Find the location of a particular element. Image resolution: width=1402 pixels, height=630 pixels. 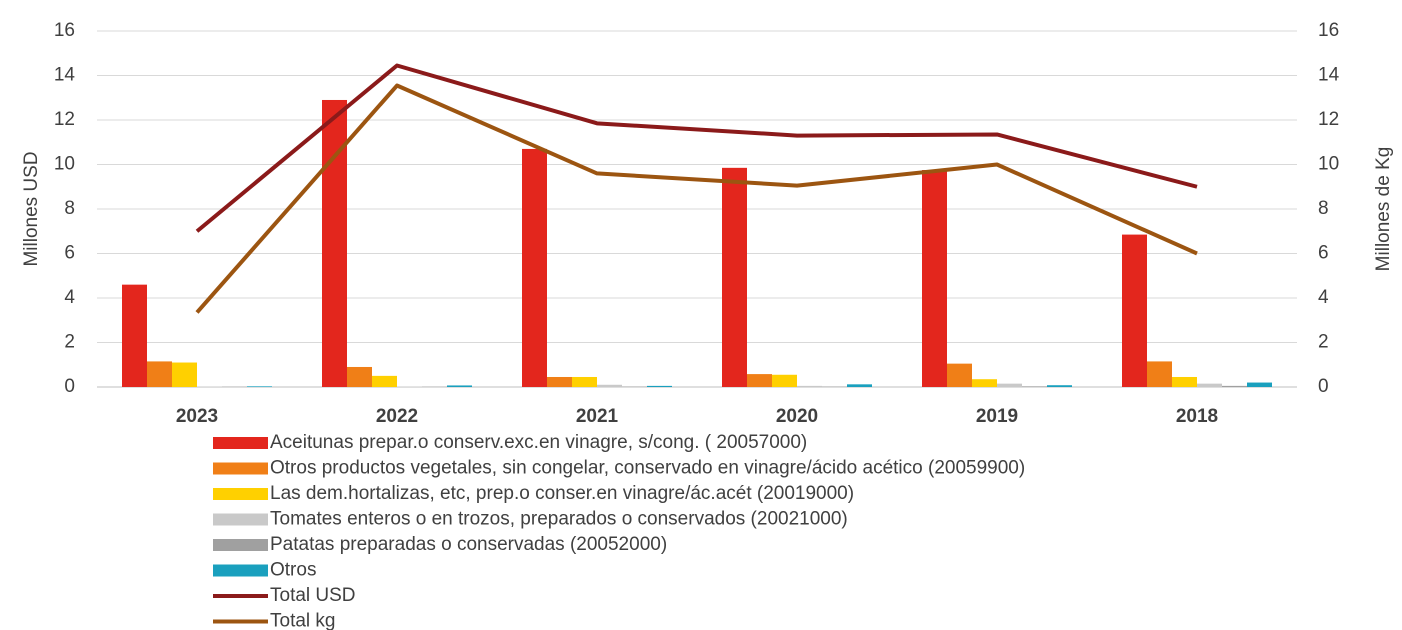

y-tick-label: 10 is located at coordinates (64, 164).